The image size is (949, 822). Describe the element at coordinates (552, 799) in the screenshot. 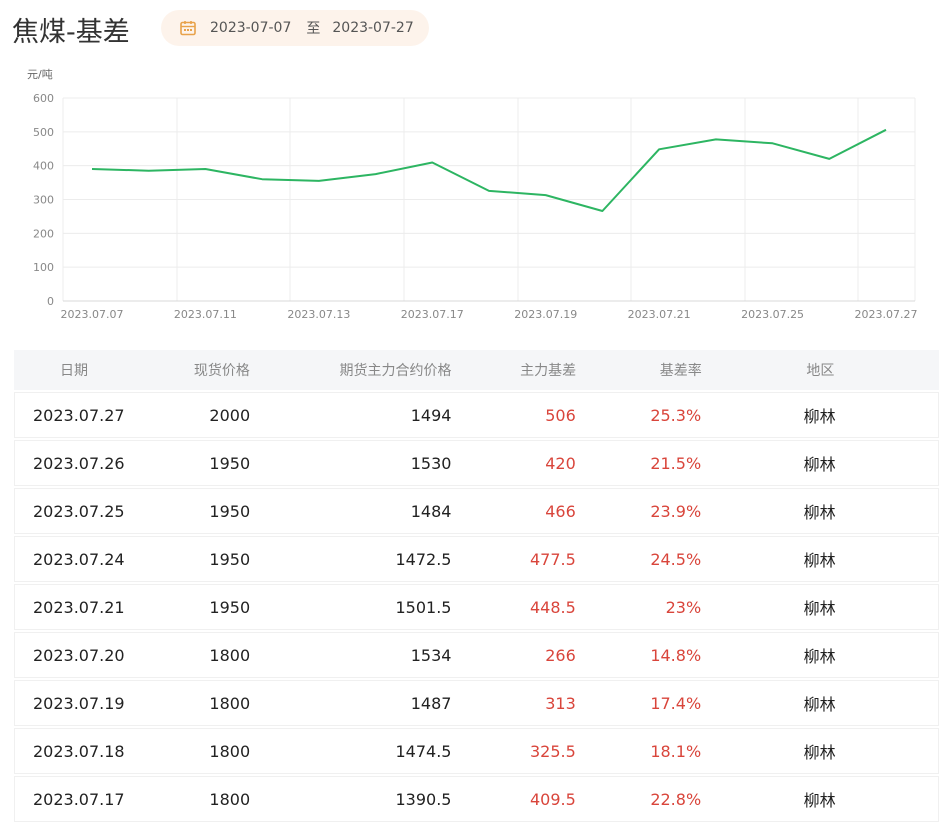

I see `cell-basis: 409.5` at that location.